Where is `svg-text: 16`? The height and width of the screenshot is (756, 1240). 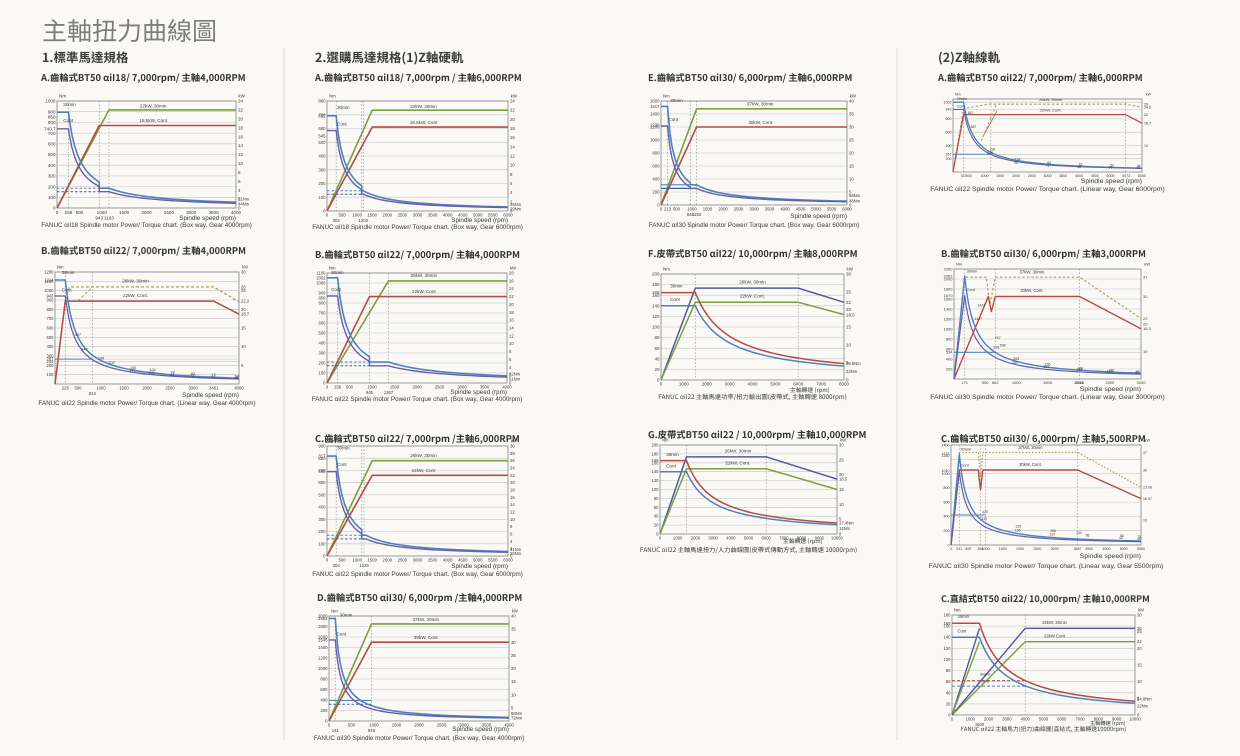
svg-text: 16 is located at coordinates (512, 497).